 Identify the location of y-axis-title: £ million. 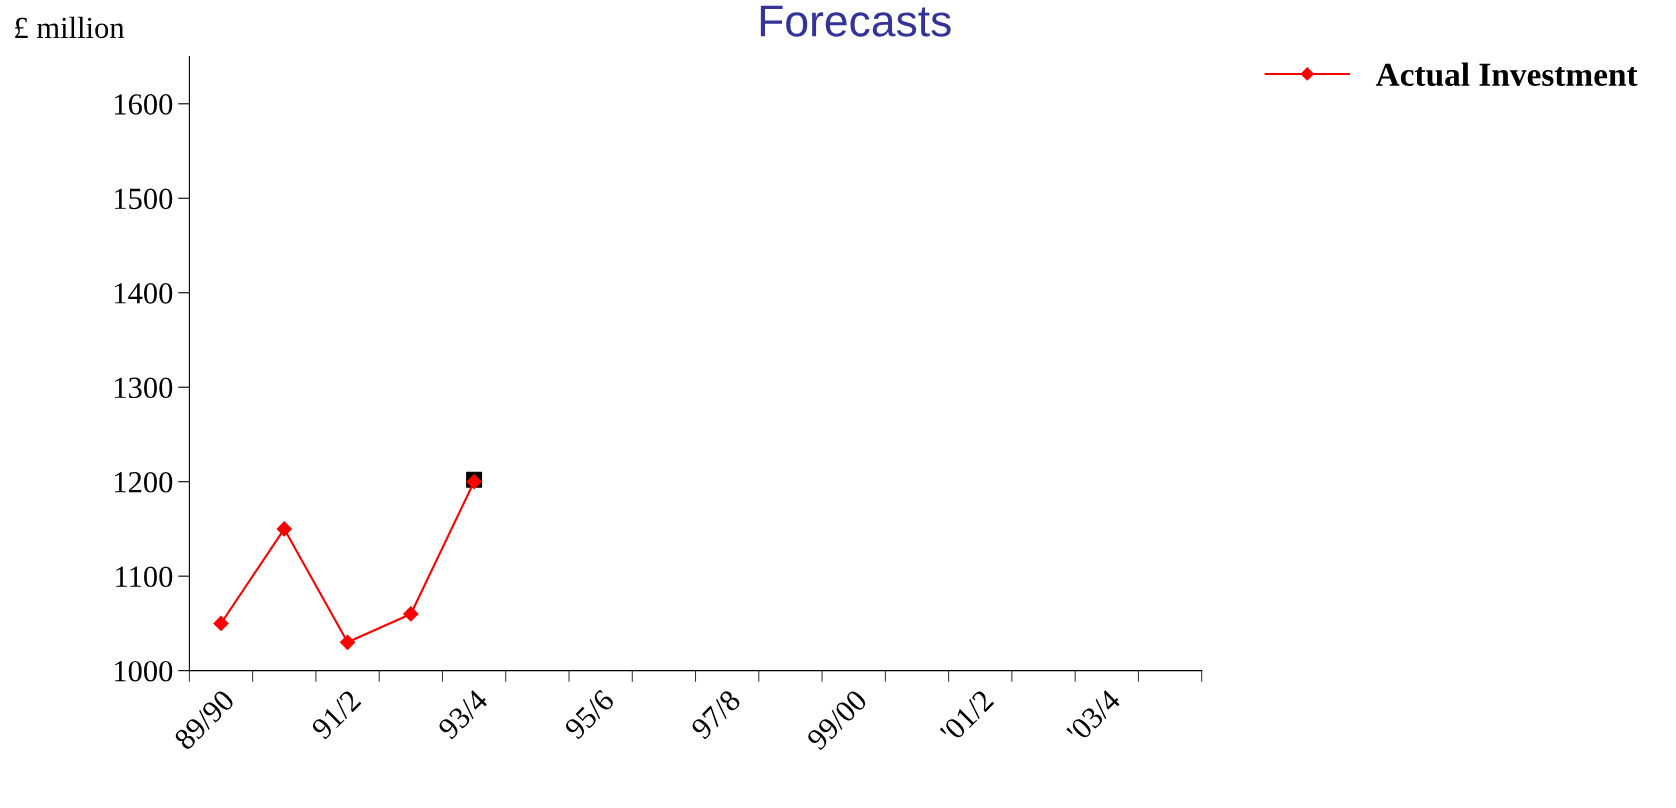
(70, 27).